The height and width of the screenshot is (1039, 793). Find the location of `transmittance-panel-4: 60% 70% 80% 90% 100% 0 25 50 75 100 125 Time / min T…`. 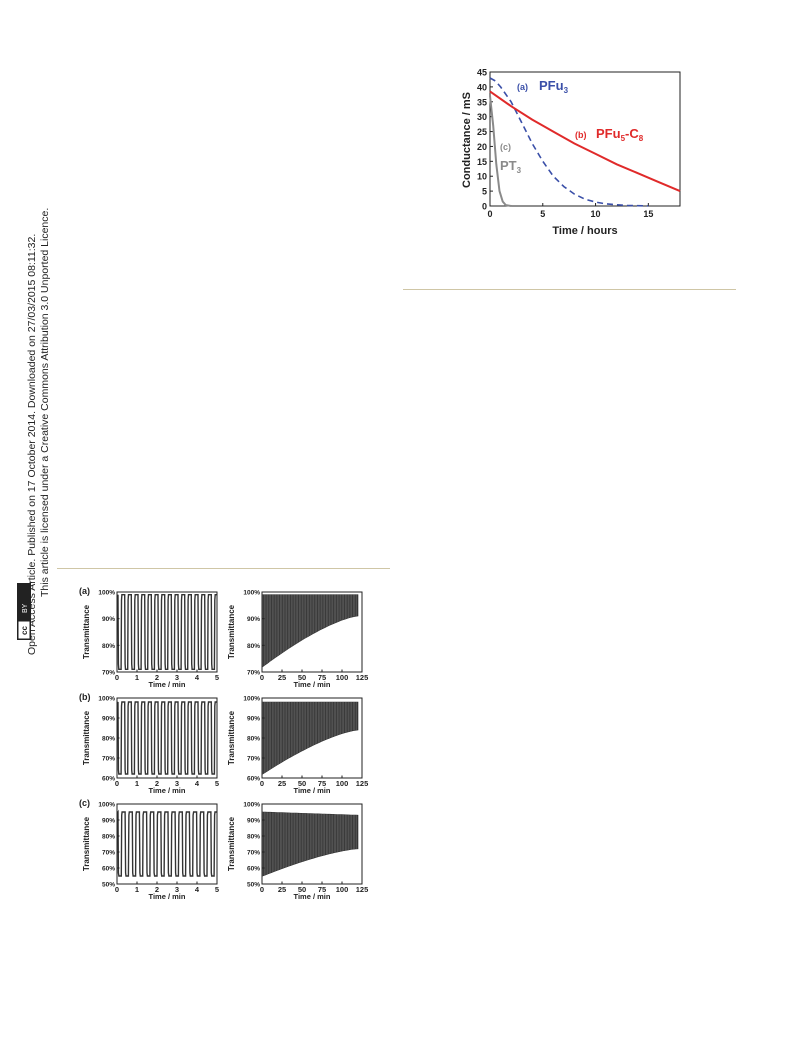

transmittance-panel-4: 60% 70% 80% 90% 100% 0 25 50 75 100 125 Time / min T… is located at coordinates (297, 746).